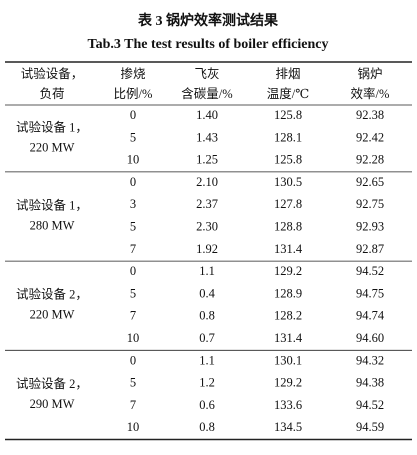 This screenshot has height=455, width=417. I want to click on header-cell: 比例/%, so click(133, 94).